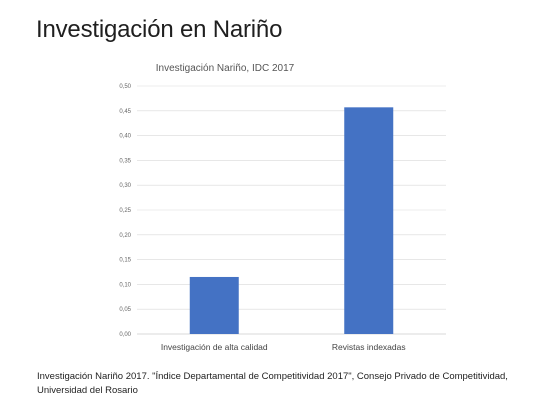 The height and width of the screenshot is (420, 560). What do you see at coordinates (159, 29) in the screenshot?
I see `slide-title: Investigación en Nariño` at bounding box center [159, 29].